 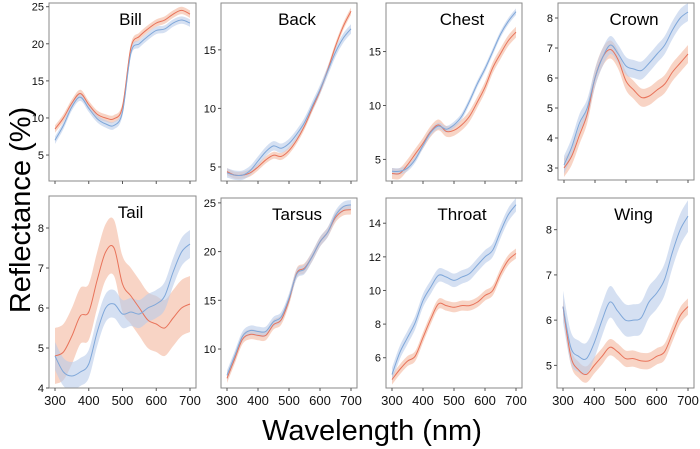 I want to click on panel-title: Wing, so click(x=633, y=214).